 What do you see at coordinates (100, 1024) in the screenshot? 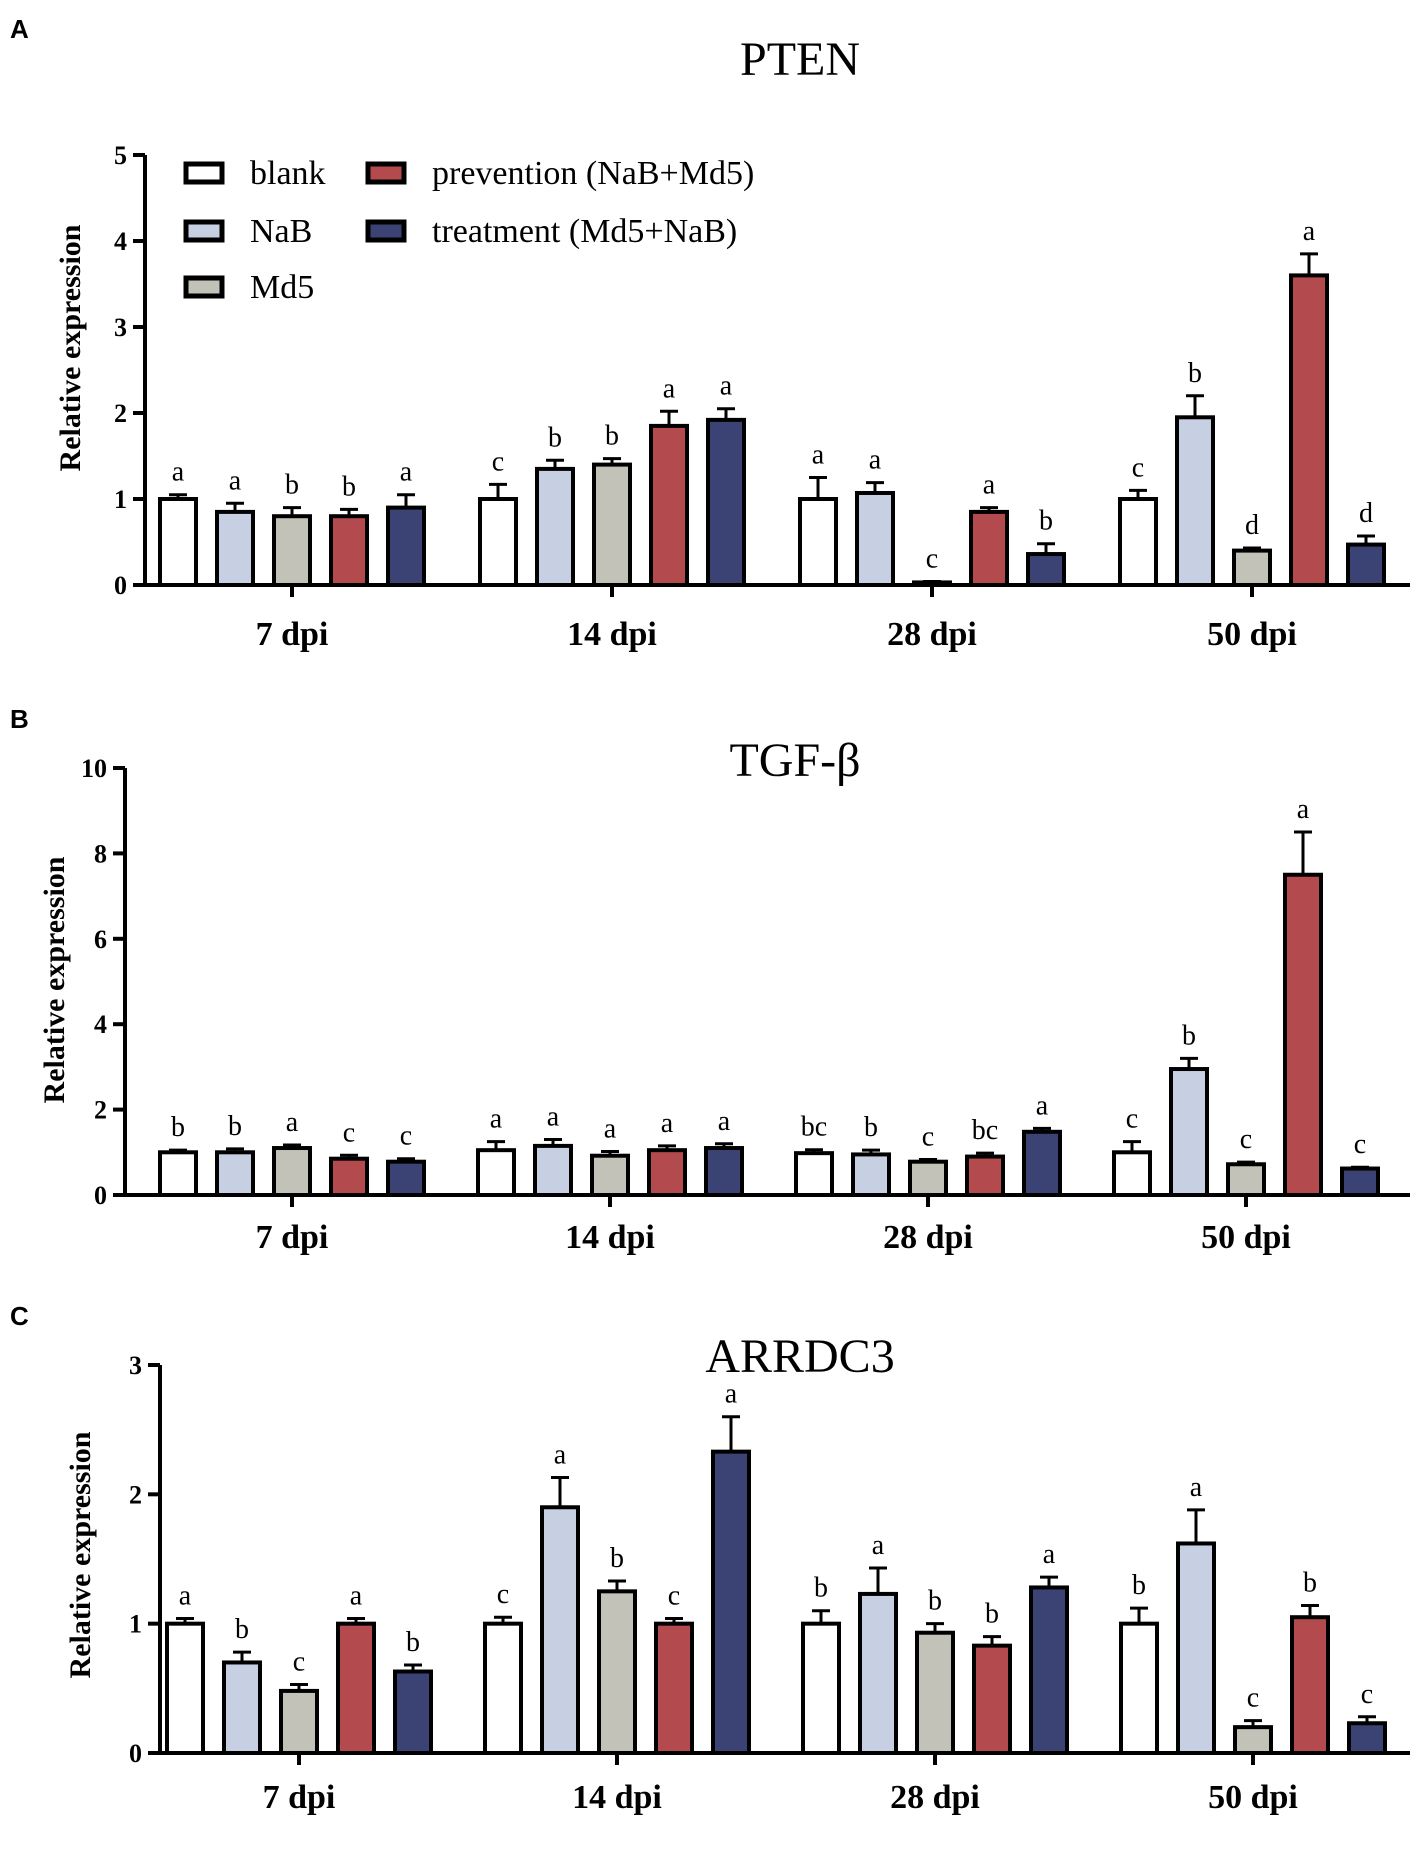
I see `y-tick-label: 4` at bounding box center [100, 1024].